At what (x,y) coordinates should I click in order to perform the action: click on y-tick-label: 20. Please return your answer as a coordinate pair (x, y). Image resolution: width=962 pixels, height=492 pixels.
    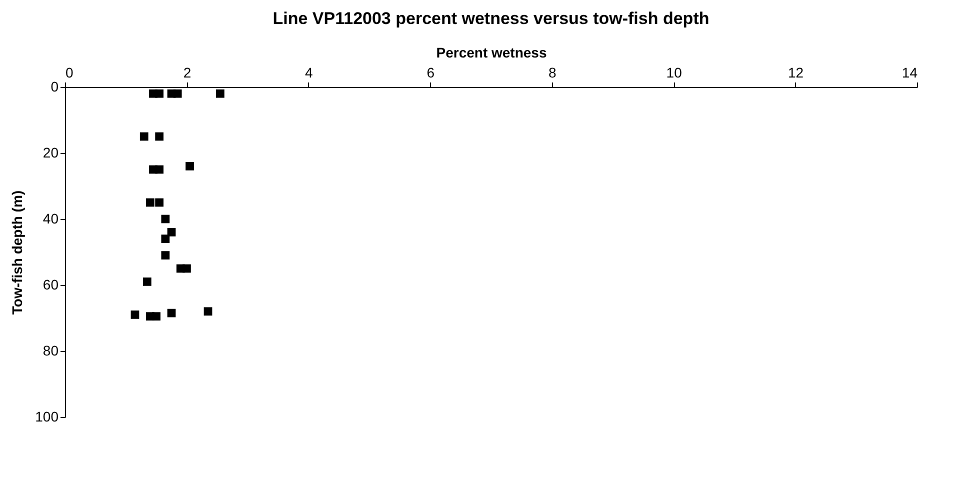
    Looking at the image, I should click on (50, 152).